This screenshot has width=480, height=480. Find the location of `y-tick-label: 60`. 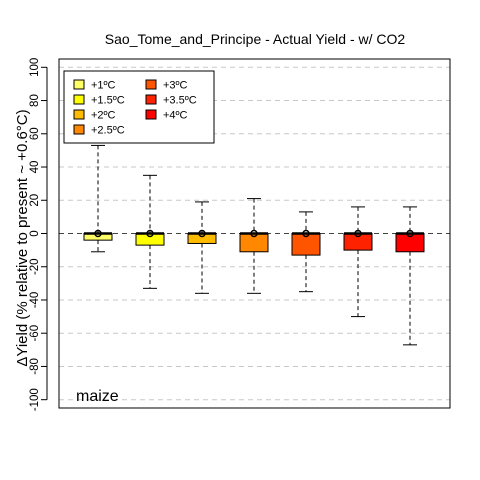

y-tick-label: 60 is located at coordinates (35, 133).